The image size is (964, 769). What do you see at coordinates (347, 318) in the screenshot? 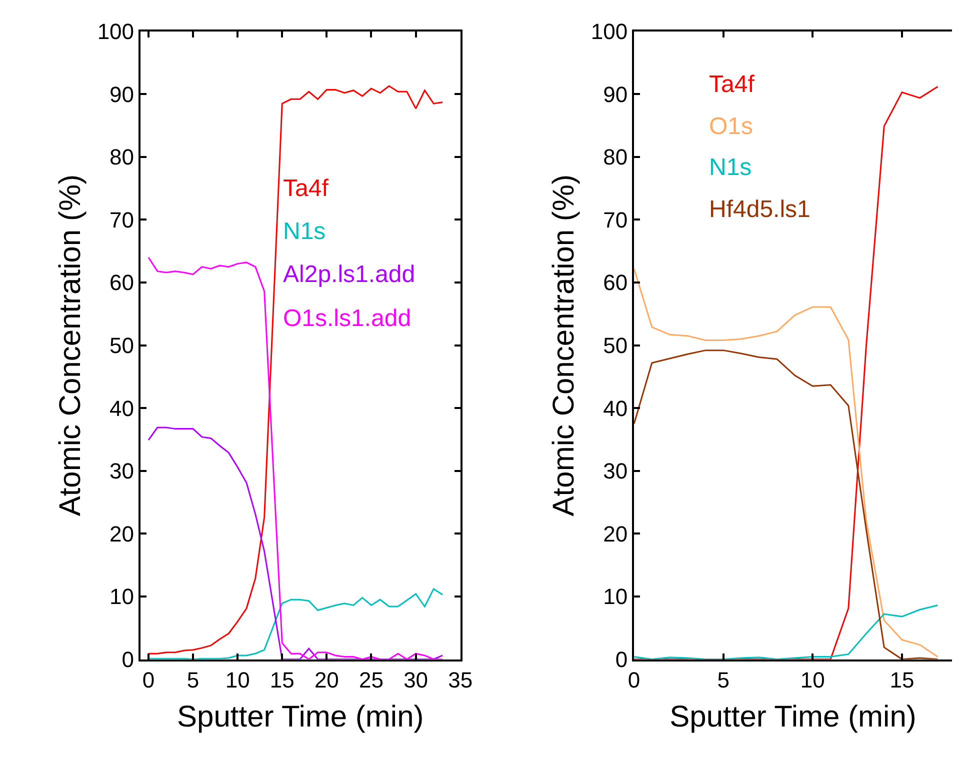
I see `series-label: O1s.ls1.add` at bounding box center [347, 318].